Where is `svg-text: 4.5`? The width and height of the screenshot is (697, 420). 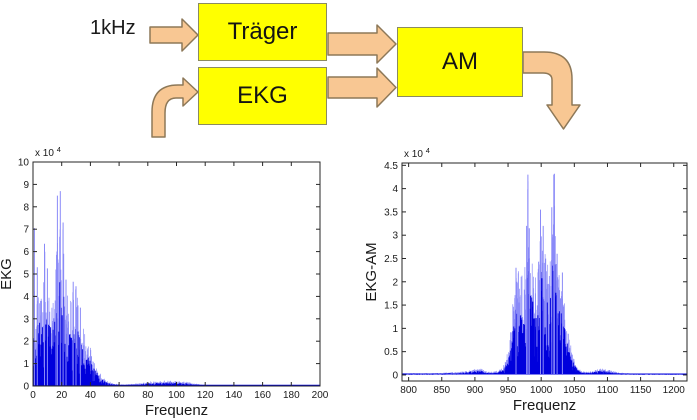 svg-text: 4.5 is located at coordinates (391, 166).